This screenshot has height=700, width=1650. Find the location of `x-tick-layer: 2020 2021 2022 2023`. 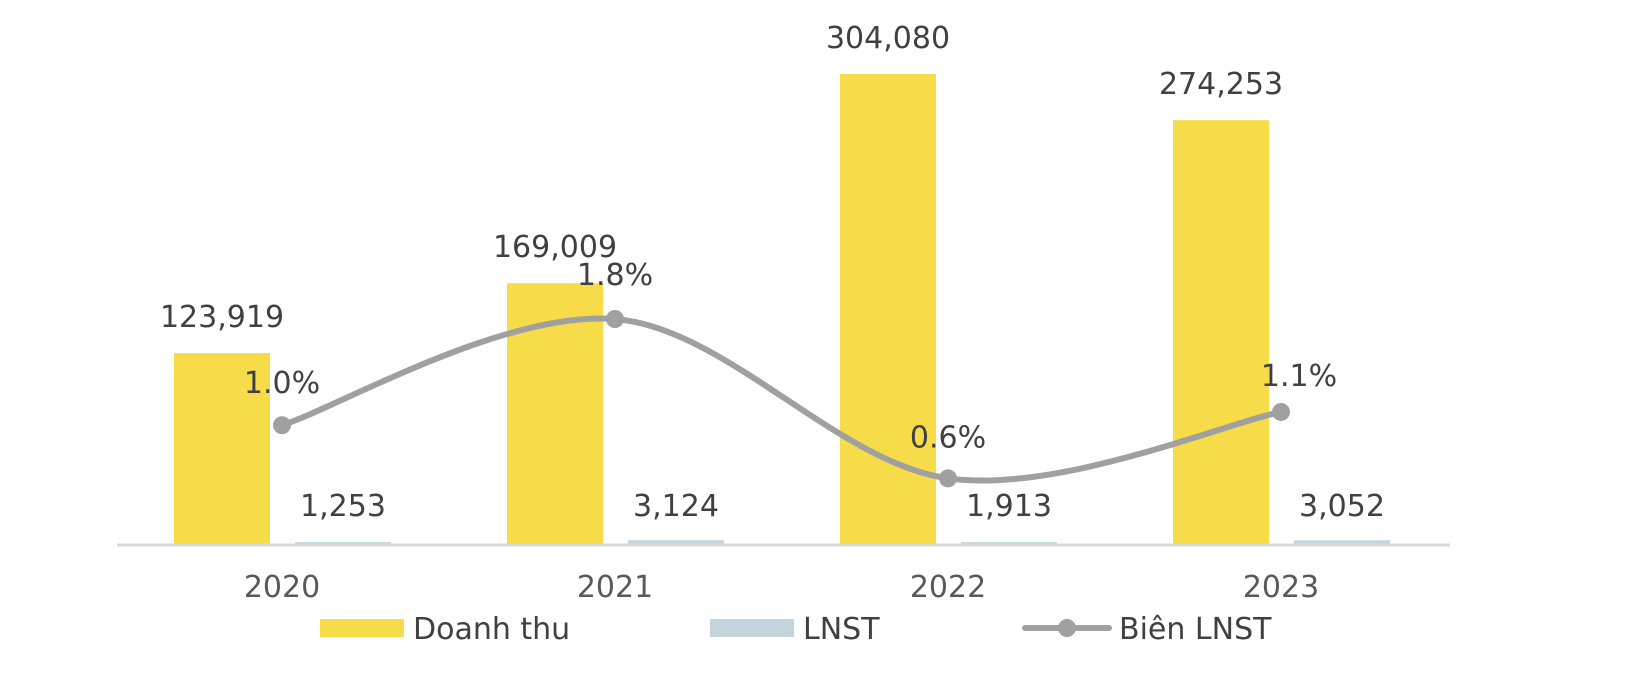

x-tick-layer: 2020 2021 2022 2023 is located at coordinates (781, 587).